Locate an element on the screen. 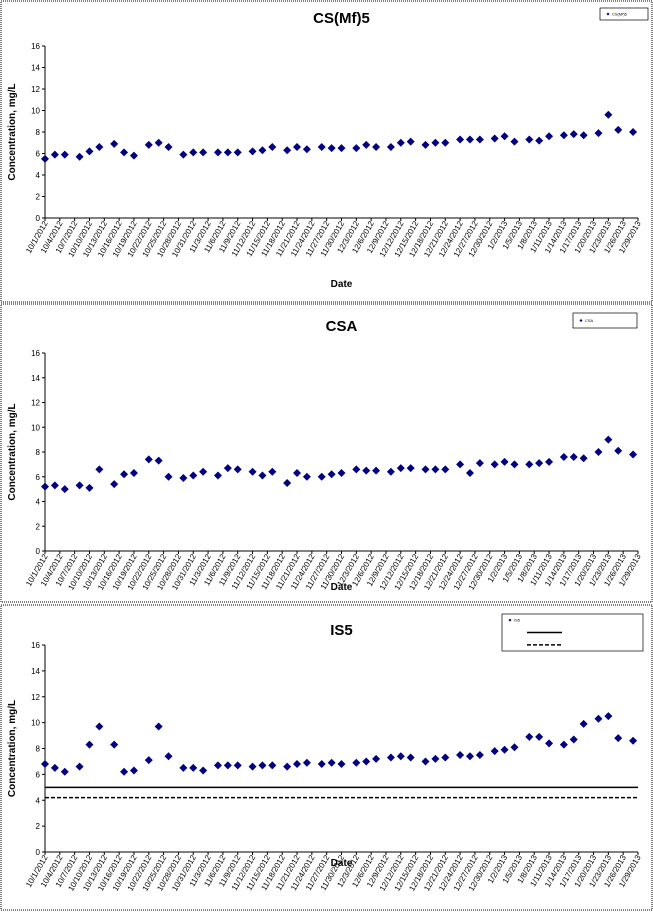  y-tick-label: 12 is located at coordinates (35, 697).